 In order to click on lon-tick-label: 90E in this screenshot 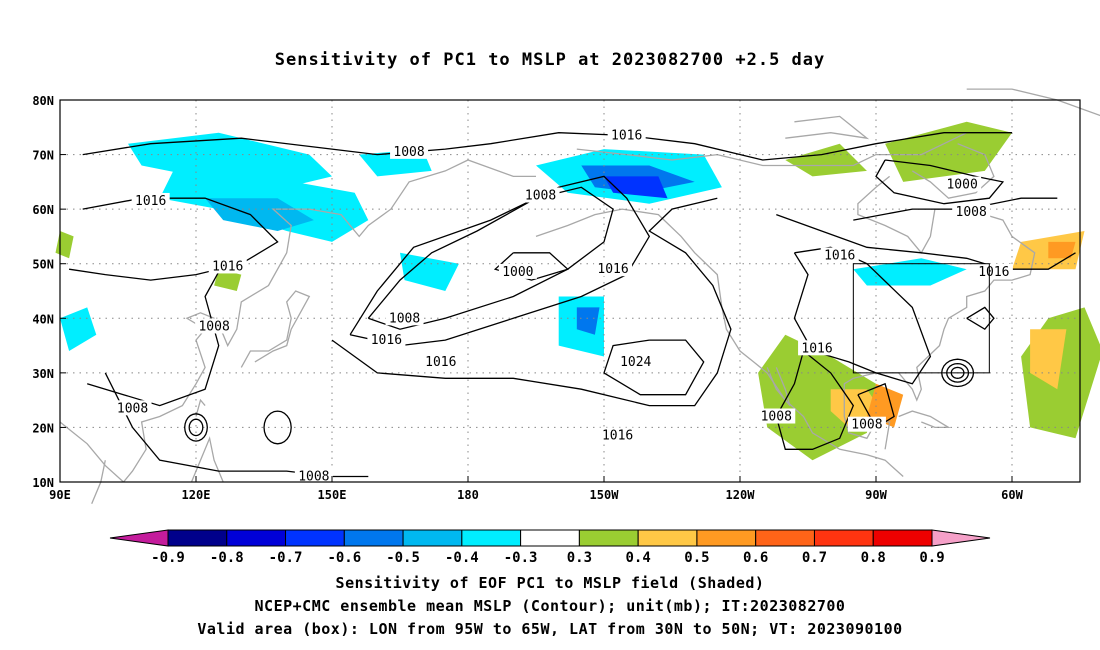, I will do `click(60, 495)`.